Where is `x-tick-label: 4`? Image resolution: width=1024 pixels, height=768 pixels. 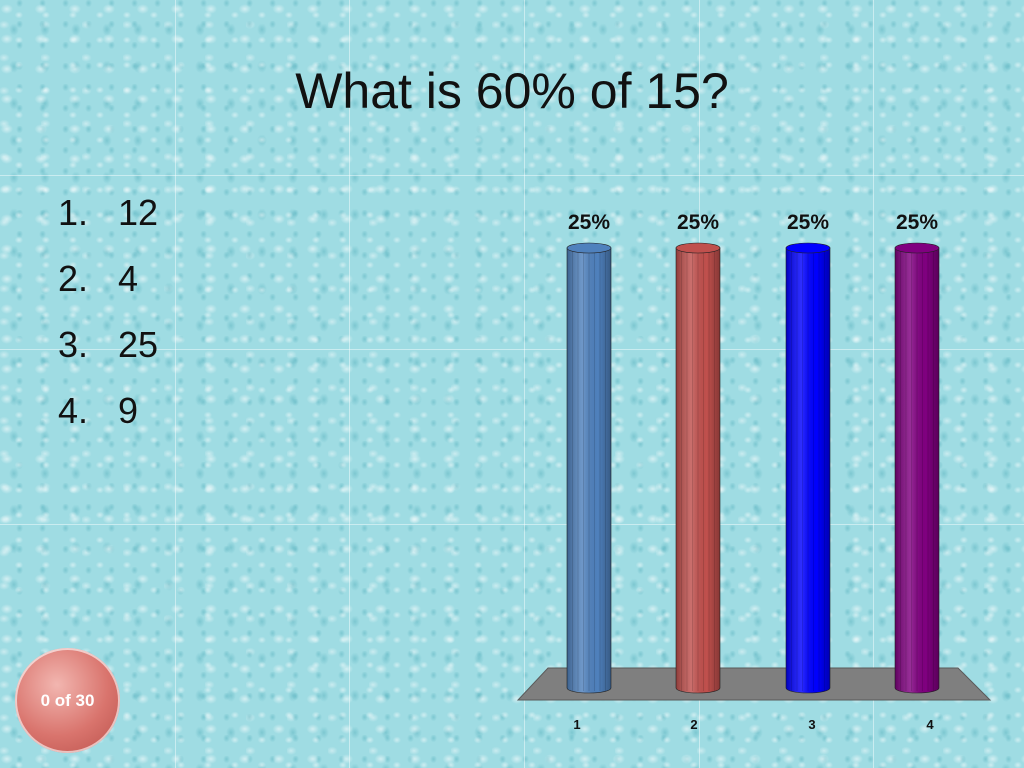 x-tick-label: 4 is located at coordinates (930, 724).